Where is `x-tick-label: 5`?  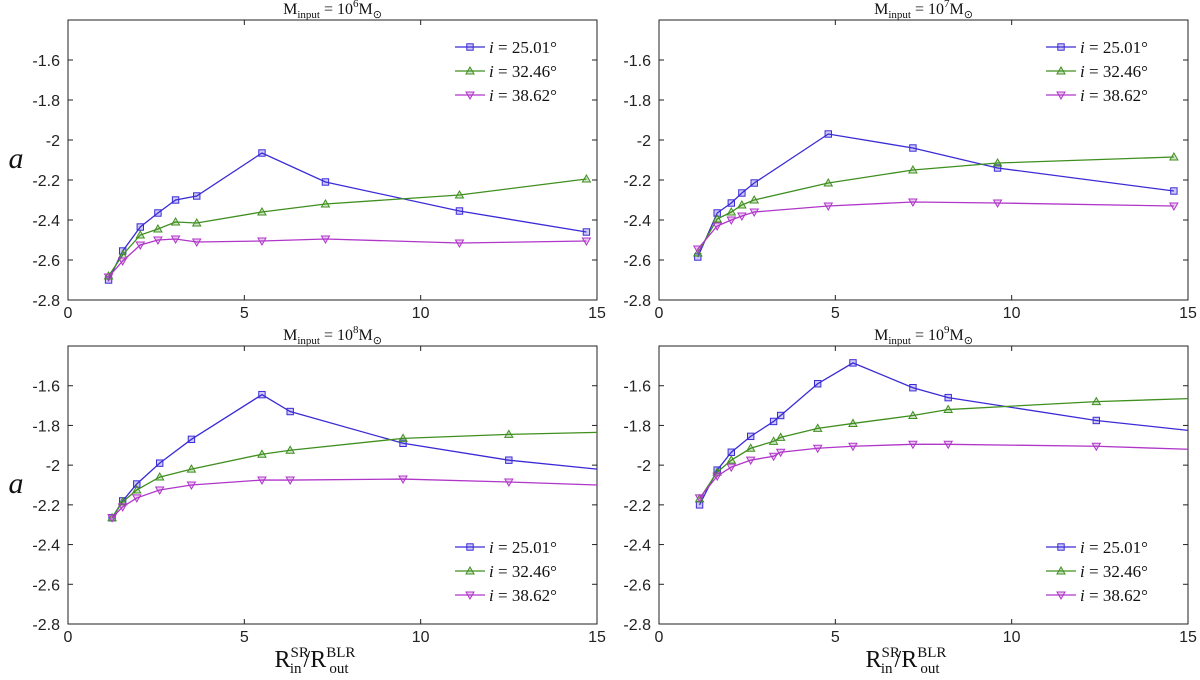 x-tick-label: 5 is located at coordinates (835, 313).